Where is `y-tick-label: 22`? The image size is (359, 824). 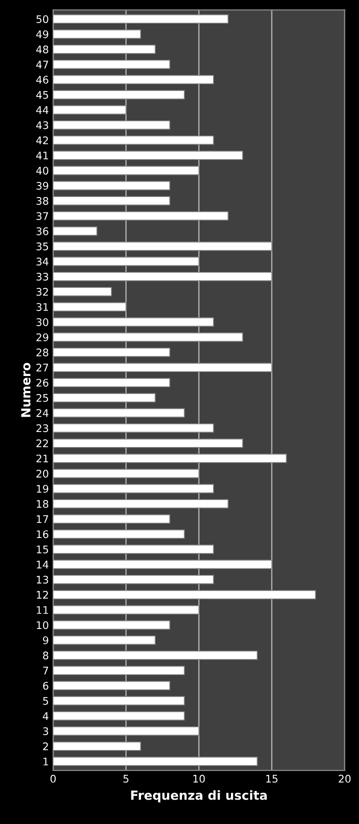
y-tick-label: 22 is located at coordinates (42, 443).